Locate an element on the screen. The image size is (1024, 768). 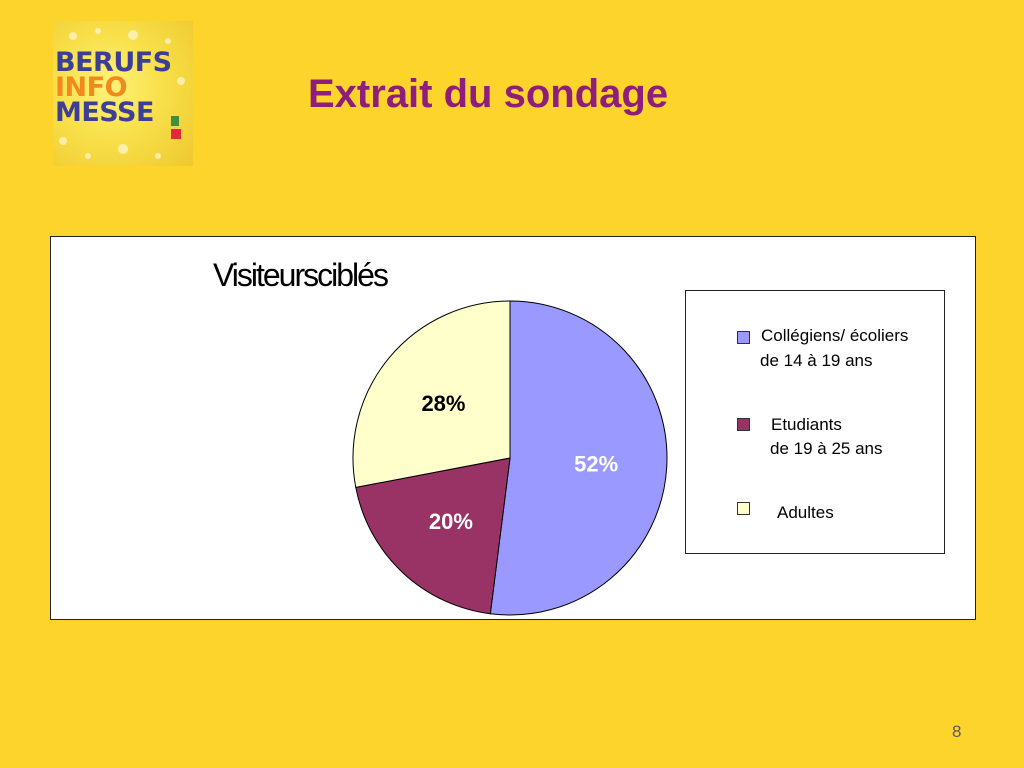
legend-label-collegiens-line1: Collégiens/ écoliers is located at coordinates (835, 335).